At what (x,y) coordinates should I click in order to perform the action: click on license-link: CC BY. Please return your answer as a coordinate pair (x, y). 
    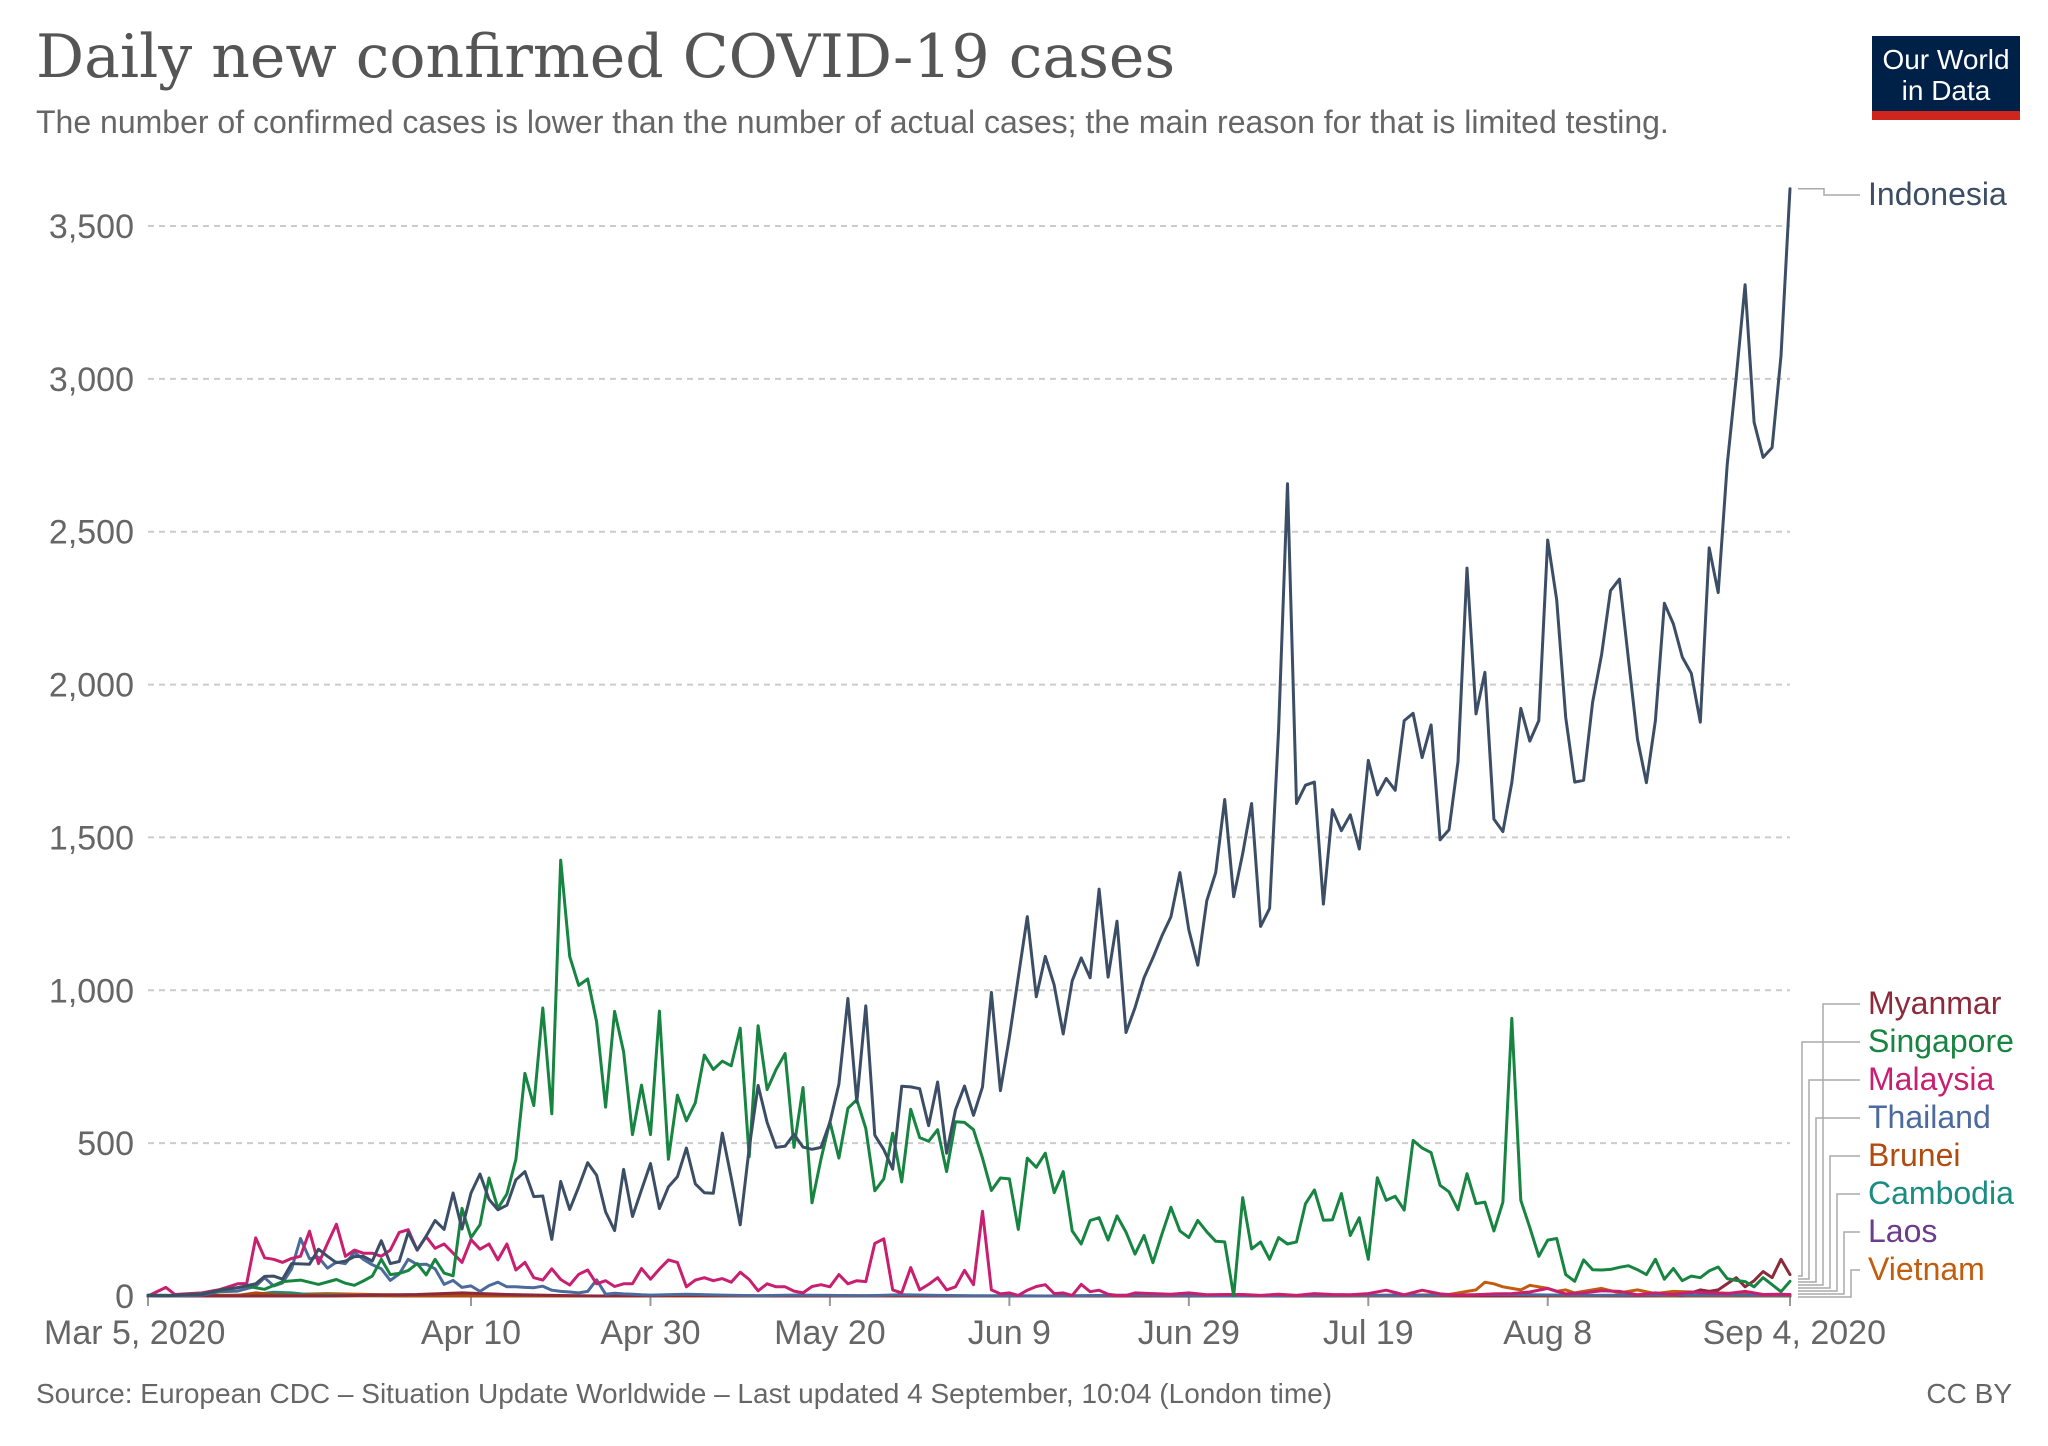
    Looking at the image, I should click on (1969, 1393).